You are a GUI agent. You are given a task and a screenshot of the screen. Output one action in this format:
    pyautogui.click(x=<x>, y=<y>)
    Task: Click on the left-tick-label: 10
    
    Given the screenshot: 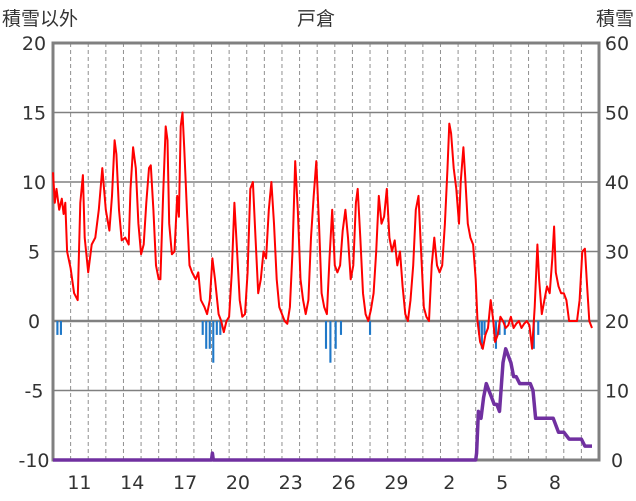 What is the action you would take?
    pyautogui.click(x=34, y=183)
    